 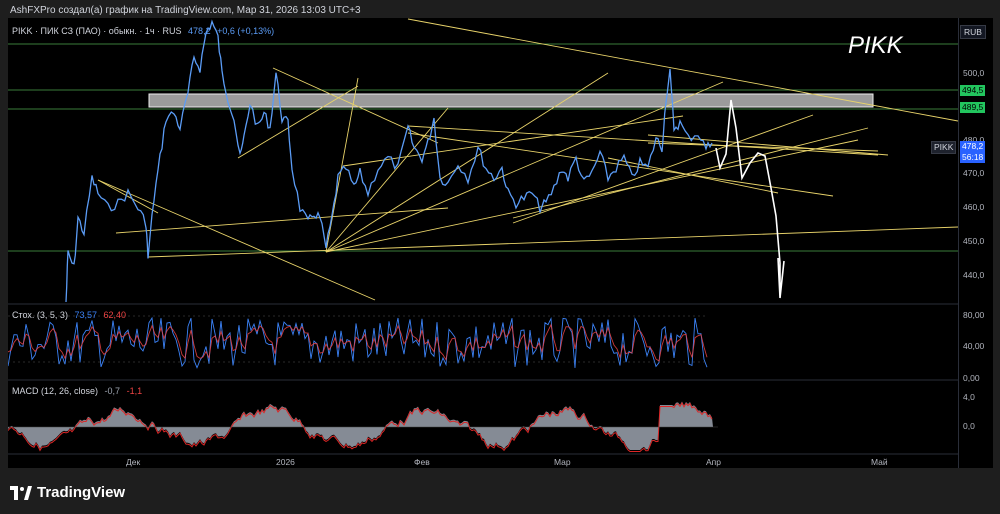 I want to click on brand-name: TradingView, so click(x=81, y=492).